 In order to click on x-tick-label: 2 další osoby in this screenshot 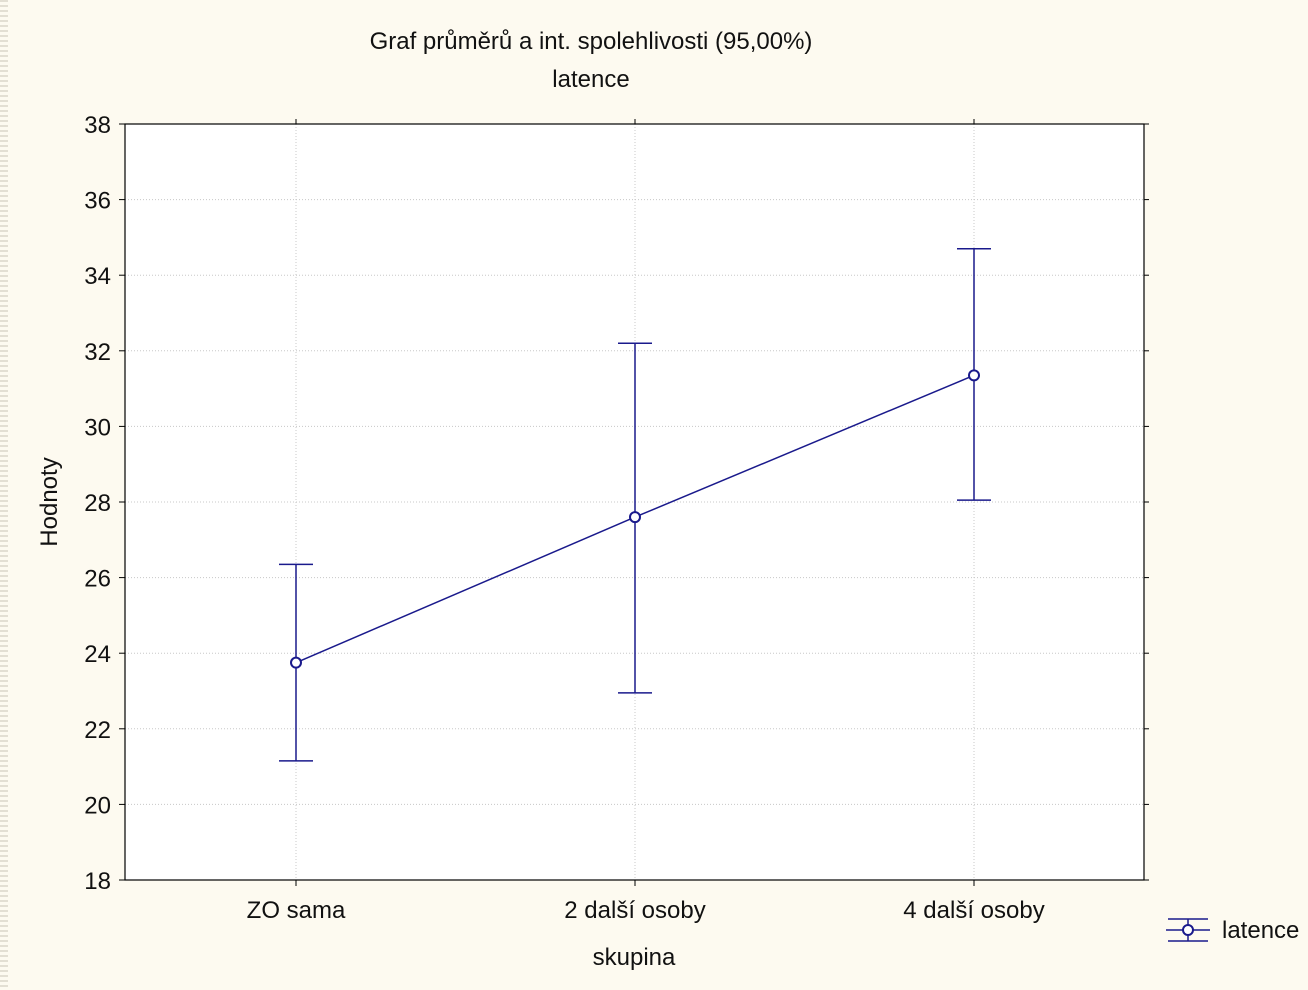, I will do `click(634, 910)`.